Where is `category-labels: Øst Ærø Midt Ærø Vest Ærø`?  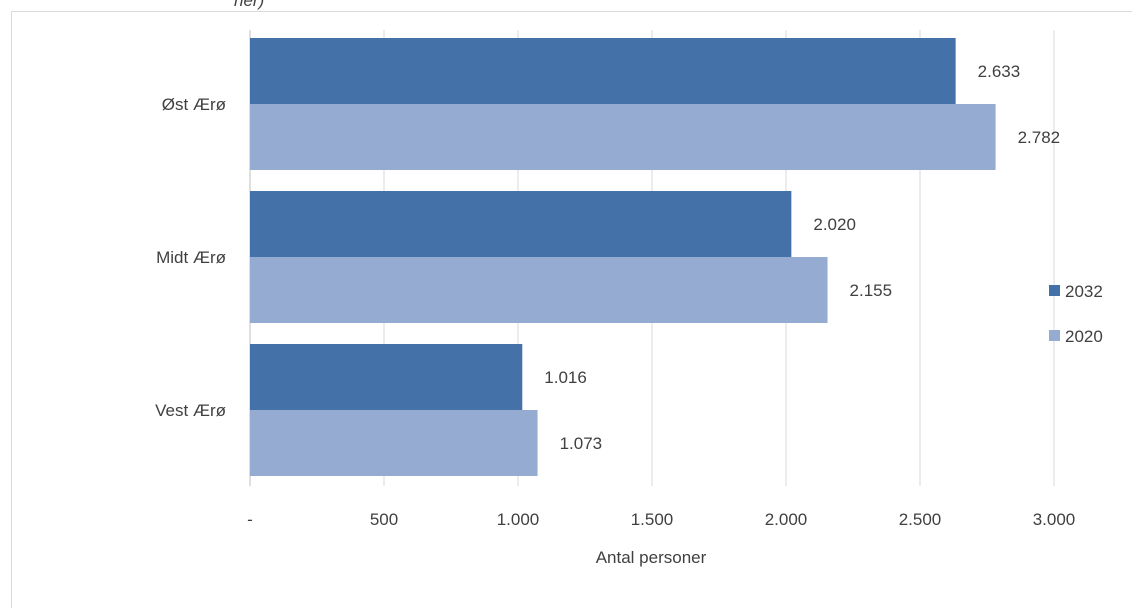 category-labels: Øst Ærø Midt Ærø Vest Ærø is located at coordinates (190, 257).